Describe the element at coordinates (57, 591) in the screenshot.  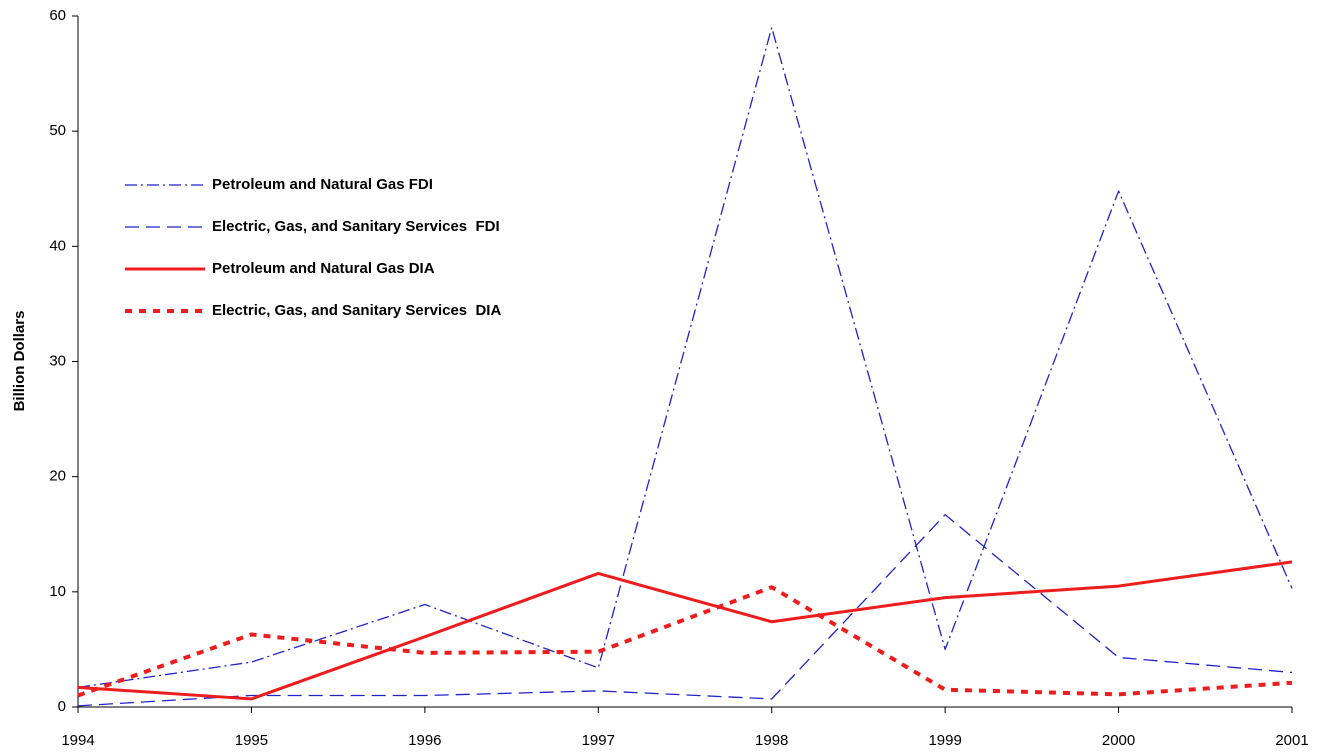
I see `y-tick-label: 10` at that location.